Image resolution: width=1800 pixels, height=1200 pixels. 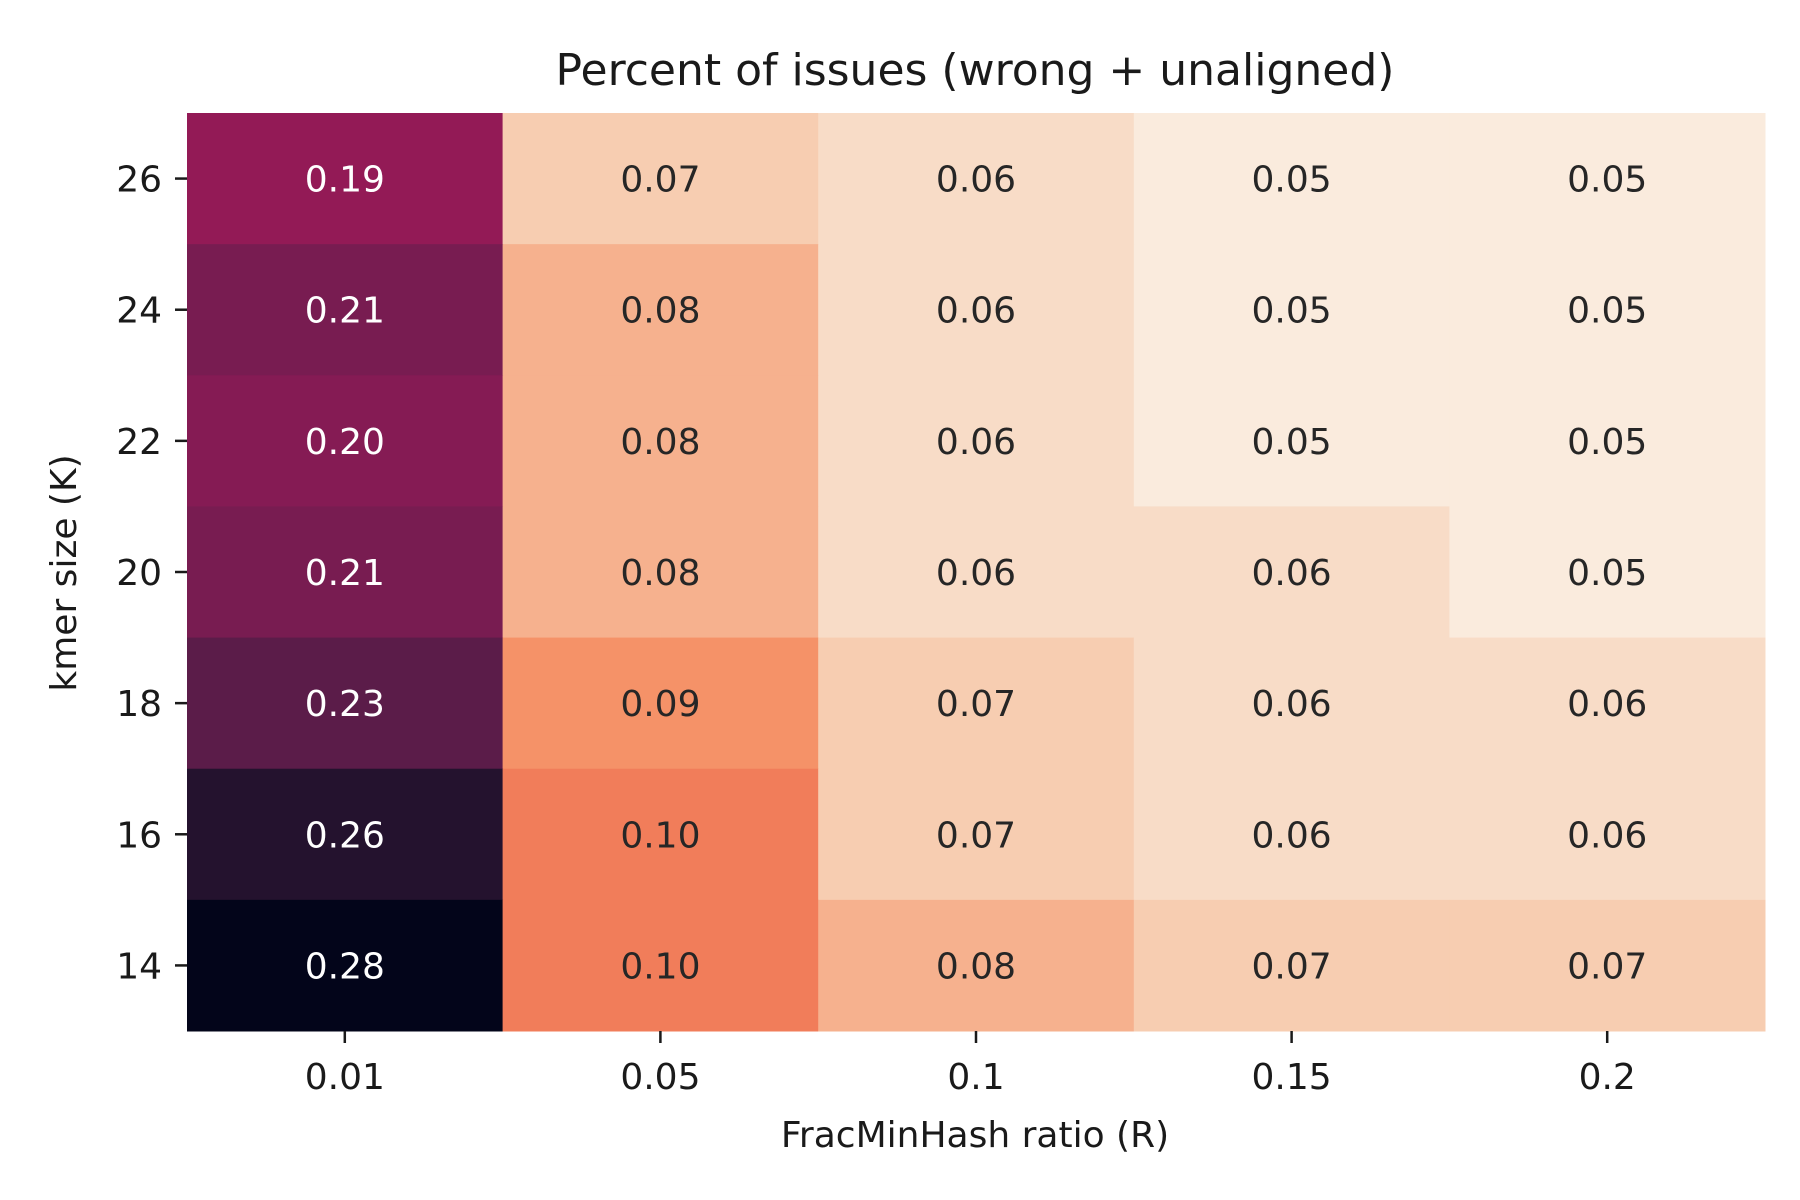 I want to click on cell-value-label: 0.26, so click(x=345, y=835).